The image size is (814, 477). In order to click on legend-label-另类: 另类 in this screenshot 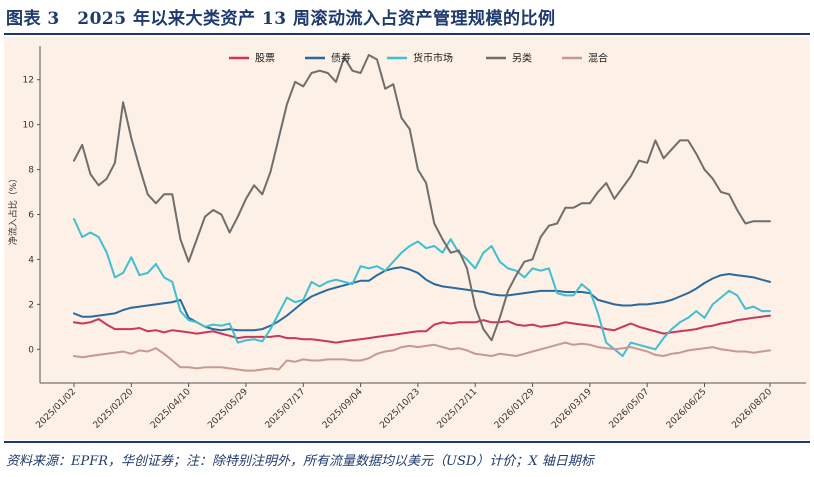, I will do `click(522, 58)`.